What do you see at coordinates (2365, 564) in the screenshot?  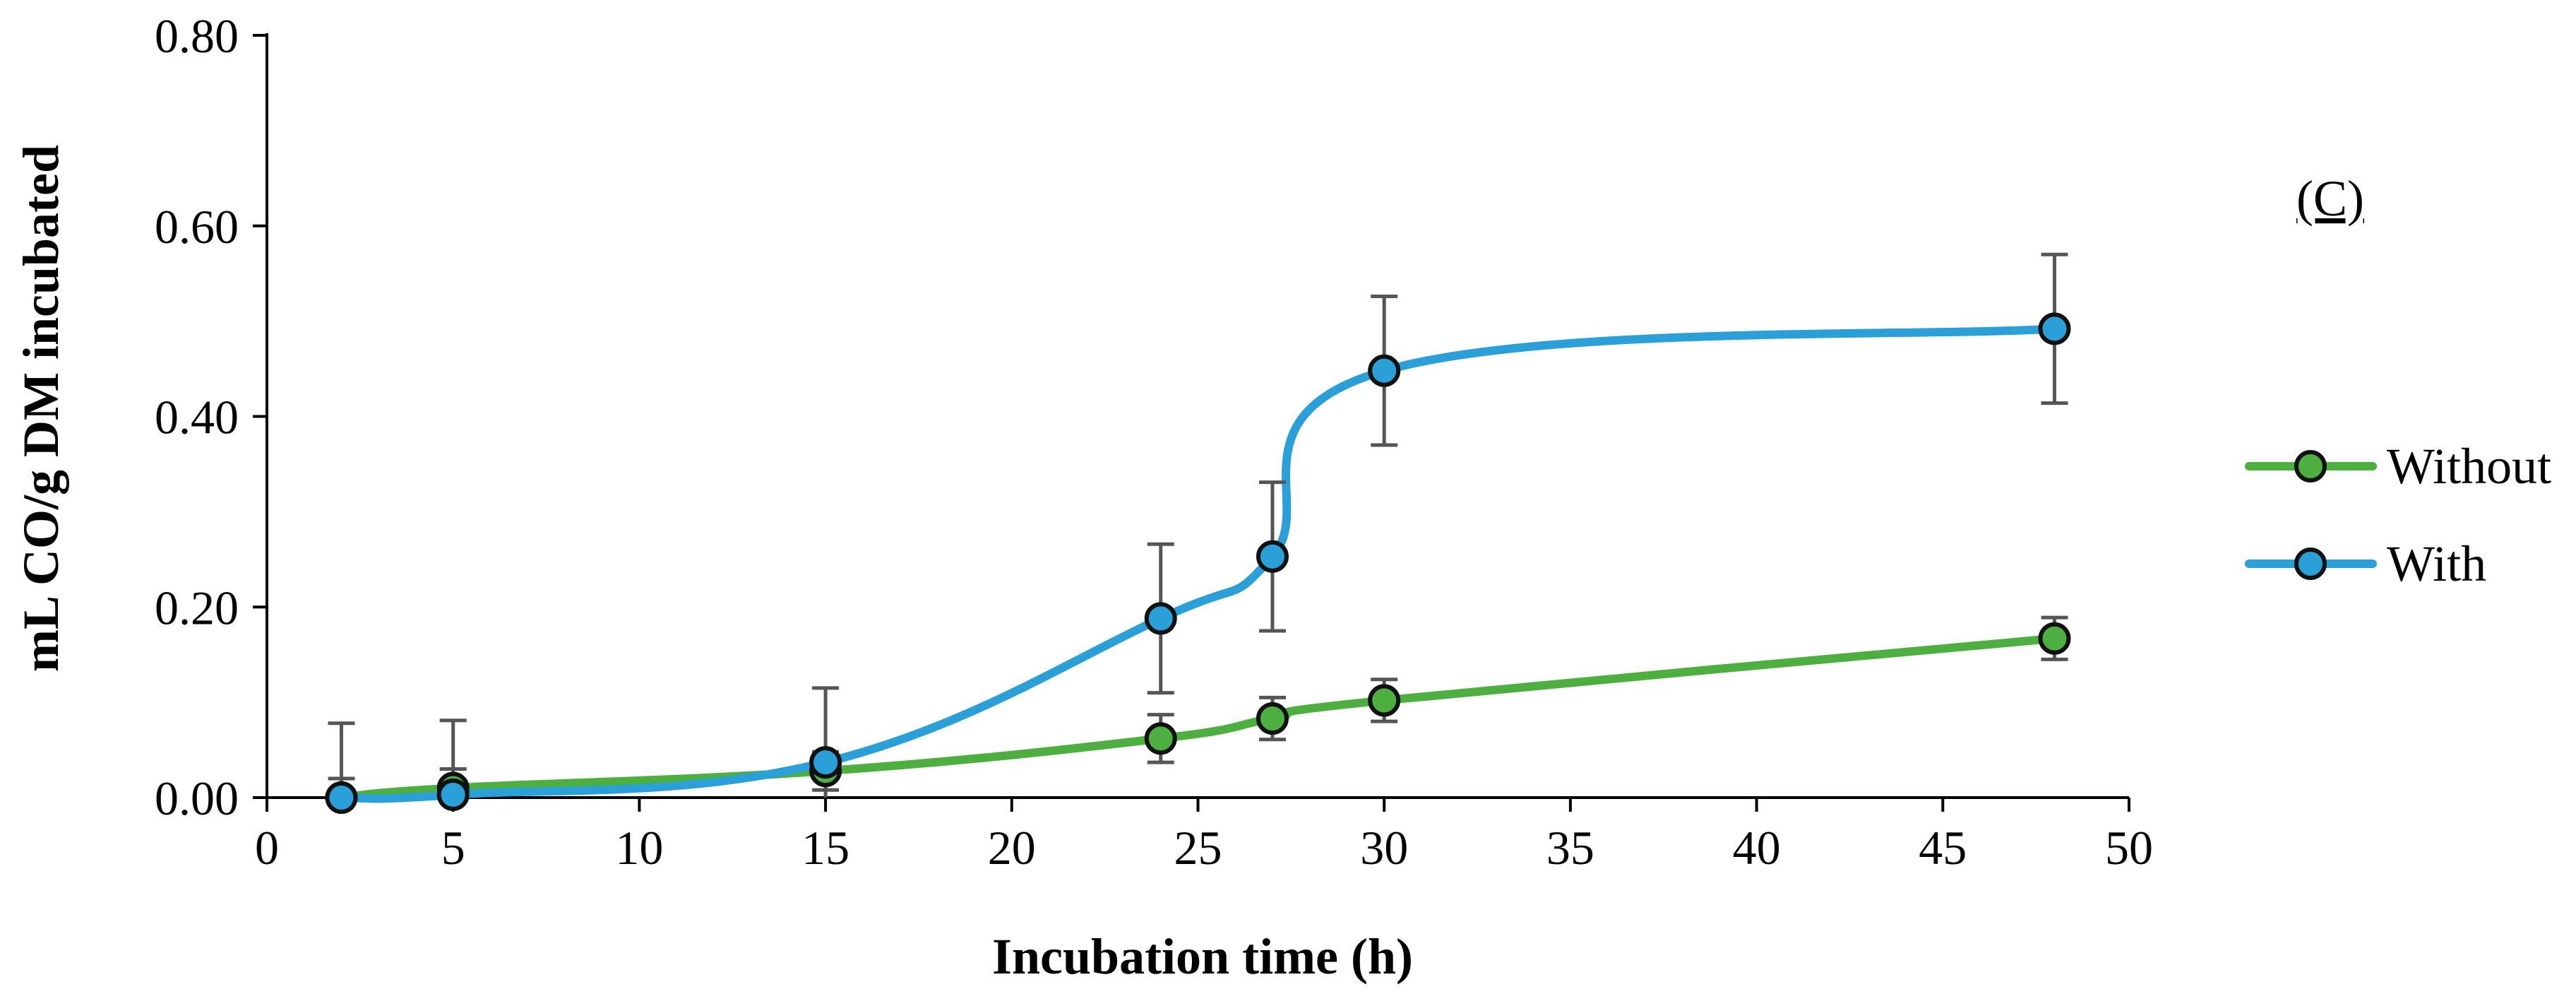 I see `legend-item-with: With` at bounding box center [2365, 564].